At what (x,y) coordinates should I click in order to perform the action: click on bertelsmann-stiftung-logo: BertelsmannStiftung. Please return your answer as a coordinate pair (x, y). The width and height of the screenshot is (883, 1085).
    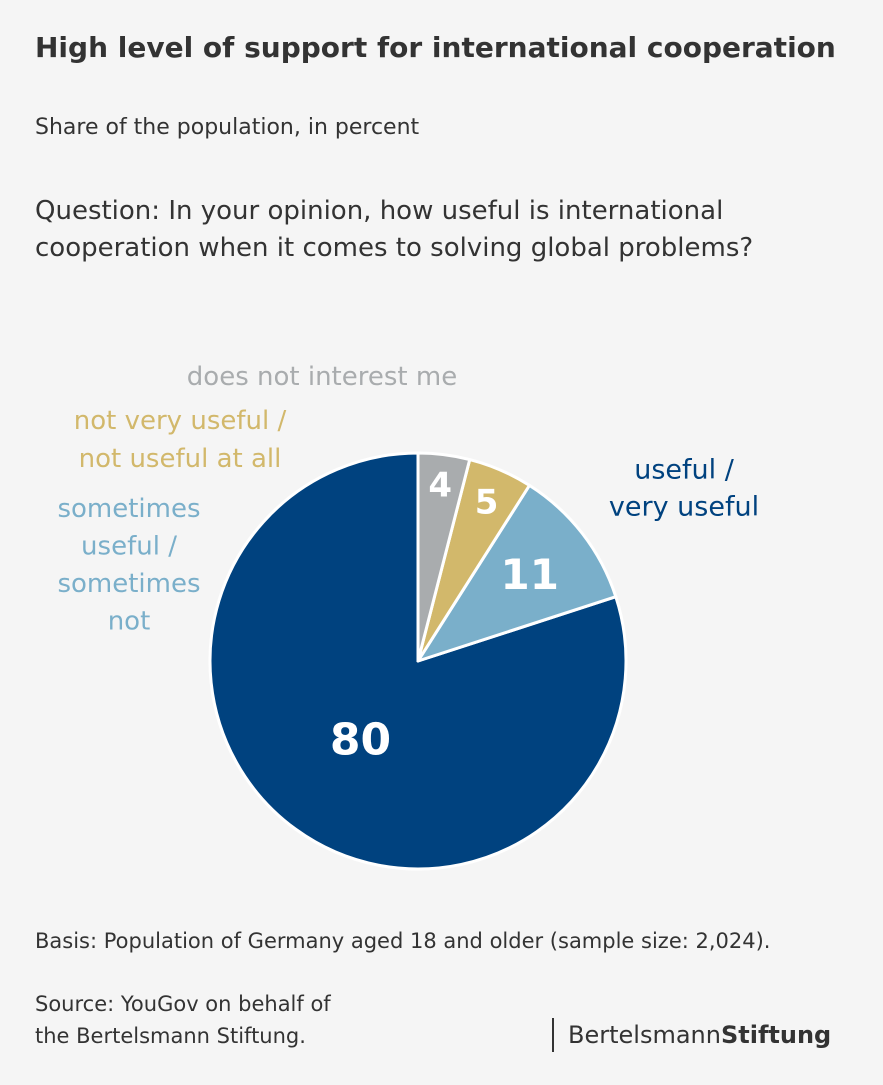
    Looking at the image, I should click on (691, 1035).